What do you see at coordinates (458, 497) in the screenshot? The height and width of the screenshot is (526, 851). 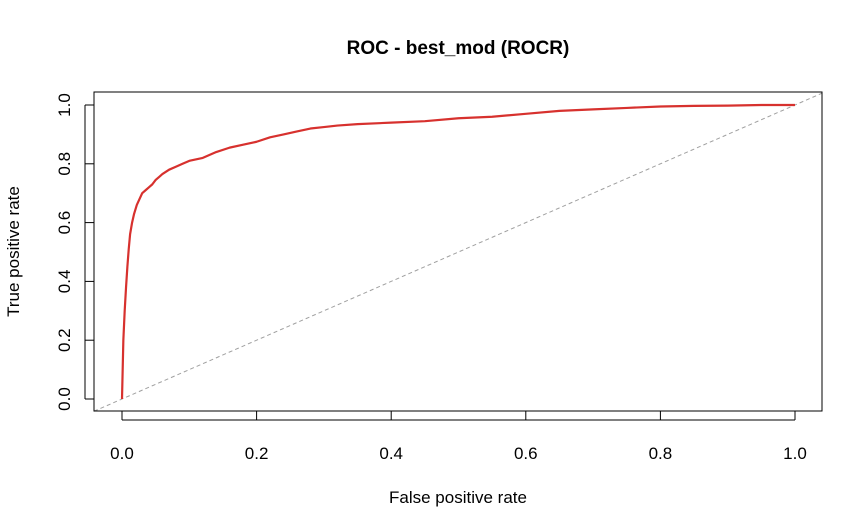 I see `x-axis-label: False positive rate` at bounding box center [458, 497].